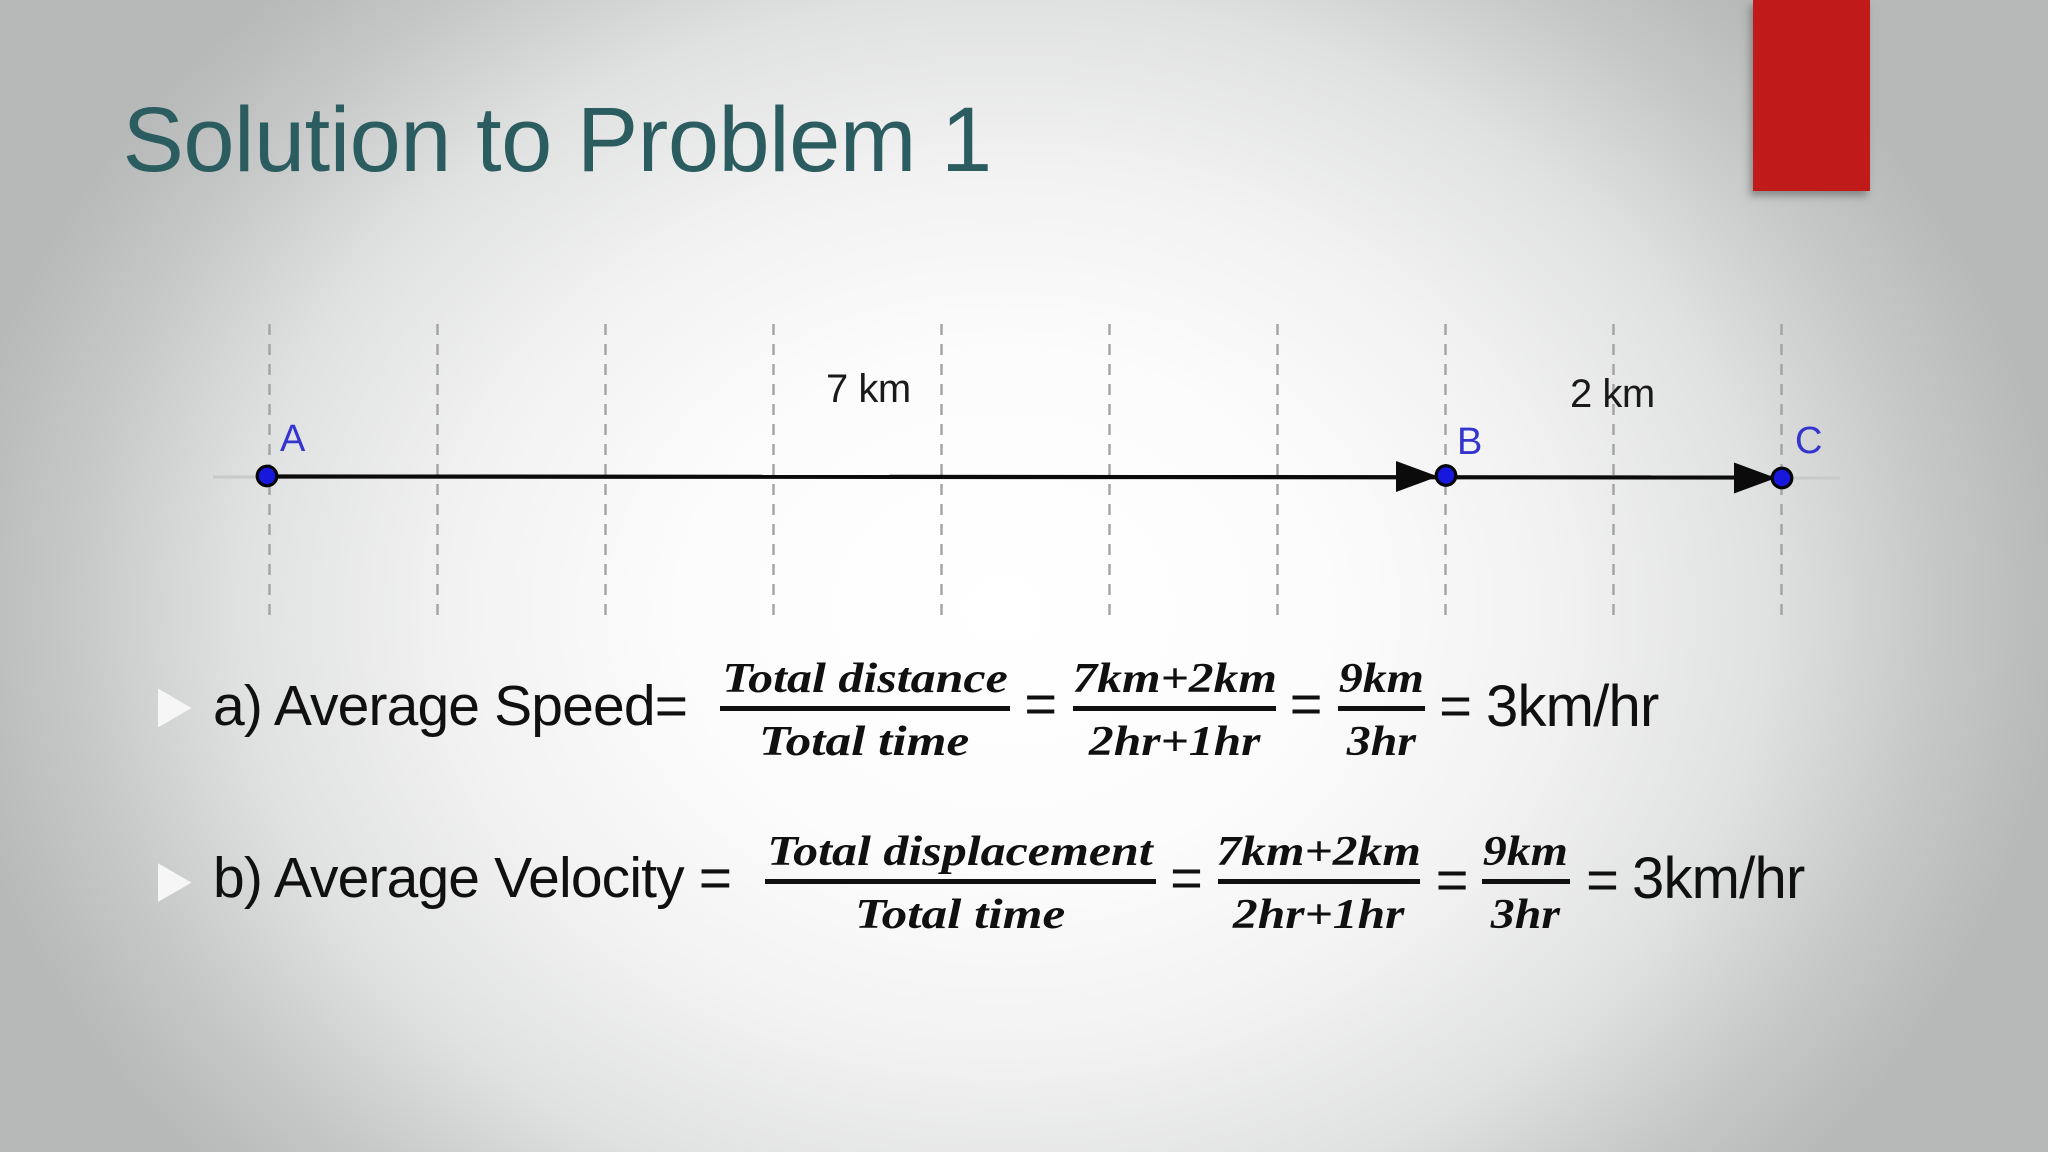  I want to click on svg-text: C, so click(1808, 441).